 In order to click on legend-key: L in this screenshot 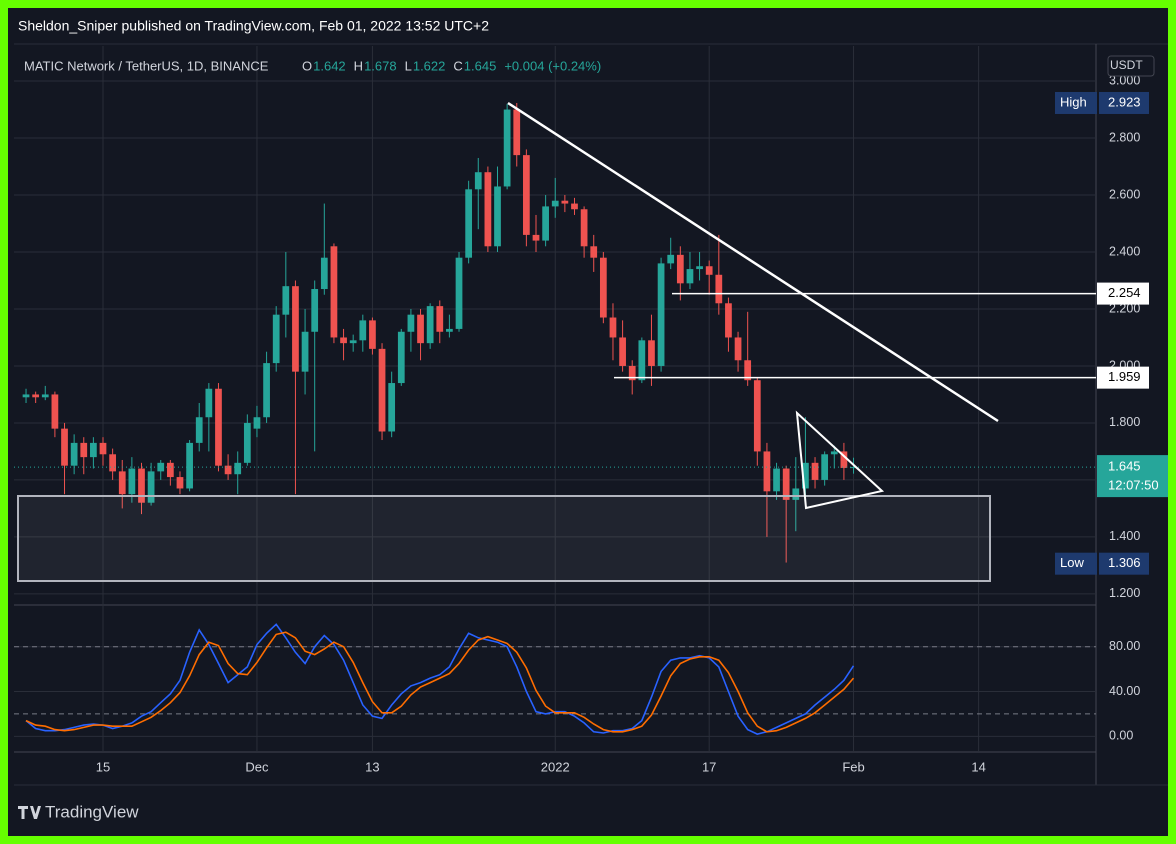, I will do `click(408, 65)`.